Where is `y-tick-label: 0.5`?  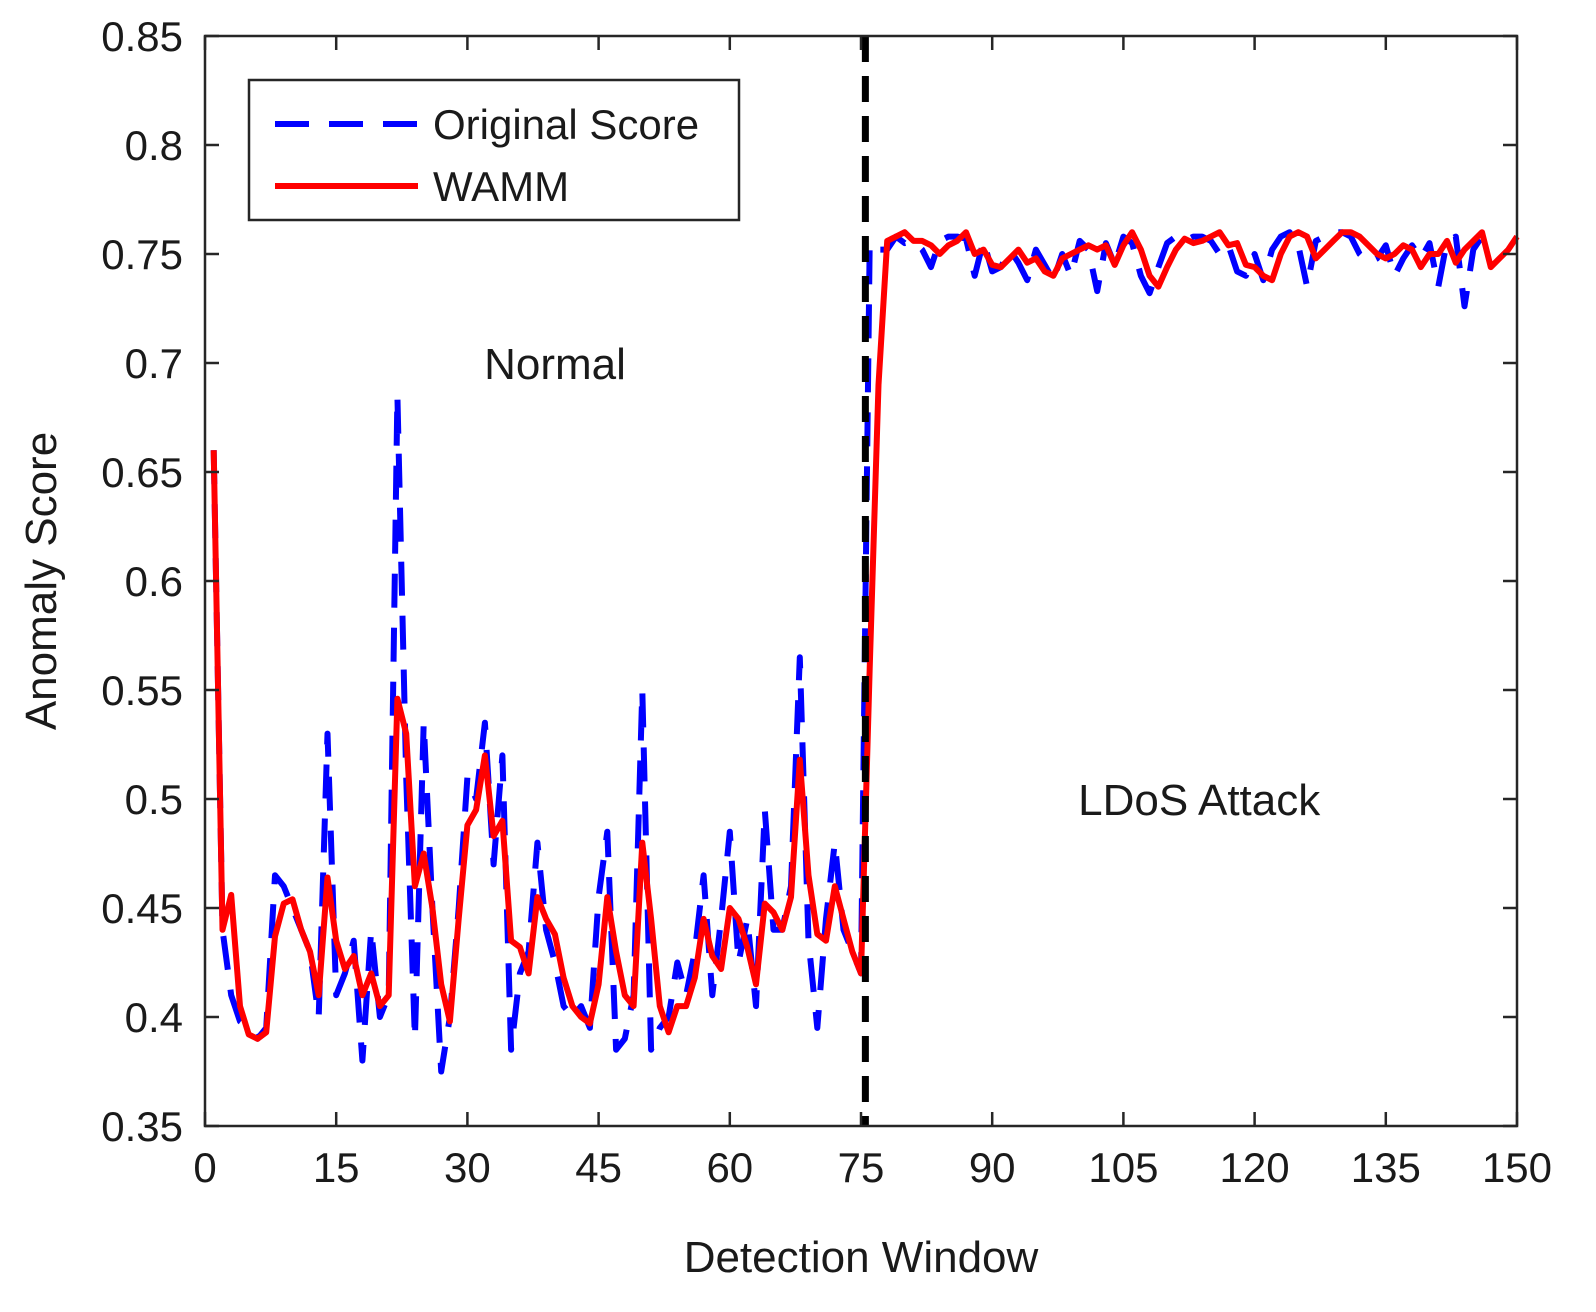 y-tick-label: 0.5 is located at coordinates (154, 799).